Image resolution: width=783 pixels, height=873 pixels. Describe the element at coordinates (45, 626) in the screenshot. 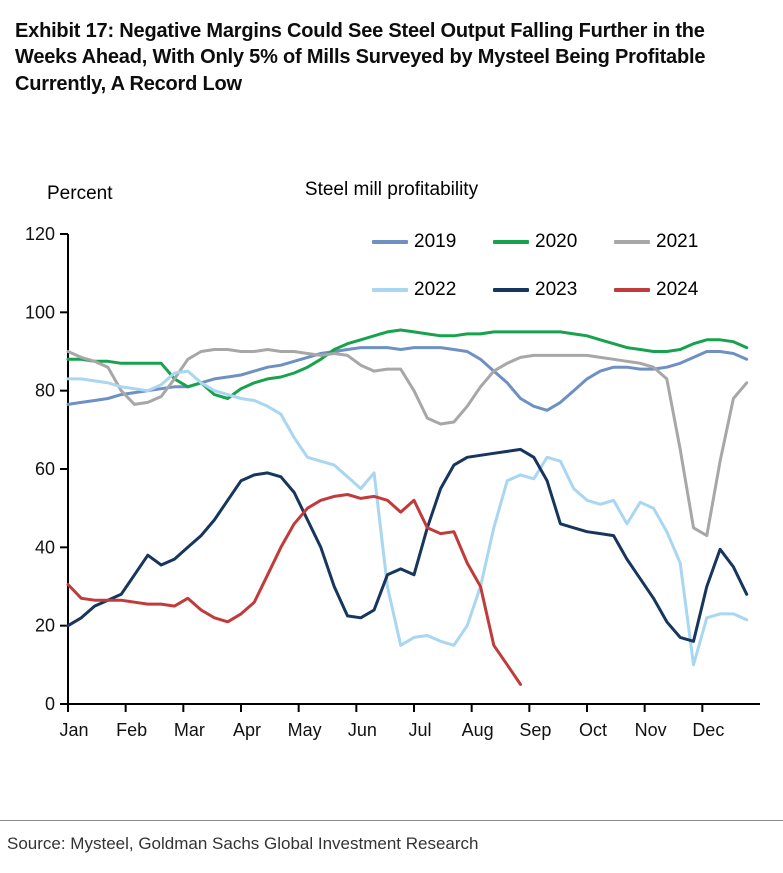

I see `y-tick-label: 20` at that location.